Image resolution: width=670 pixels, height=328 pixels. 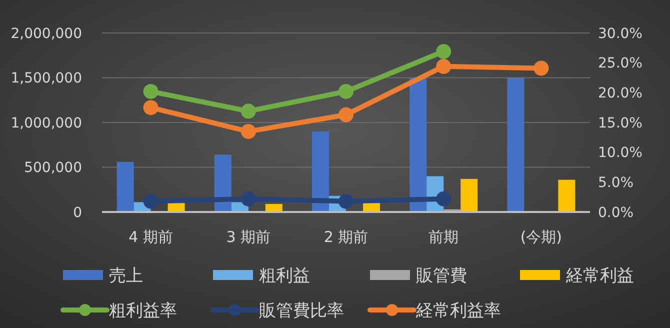 What do you see at coordinates (126, 276) in the screenshot?
I see `legend-label: 売上` at bounding box center [126, 276].